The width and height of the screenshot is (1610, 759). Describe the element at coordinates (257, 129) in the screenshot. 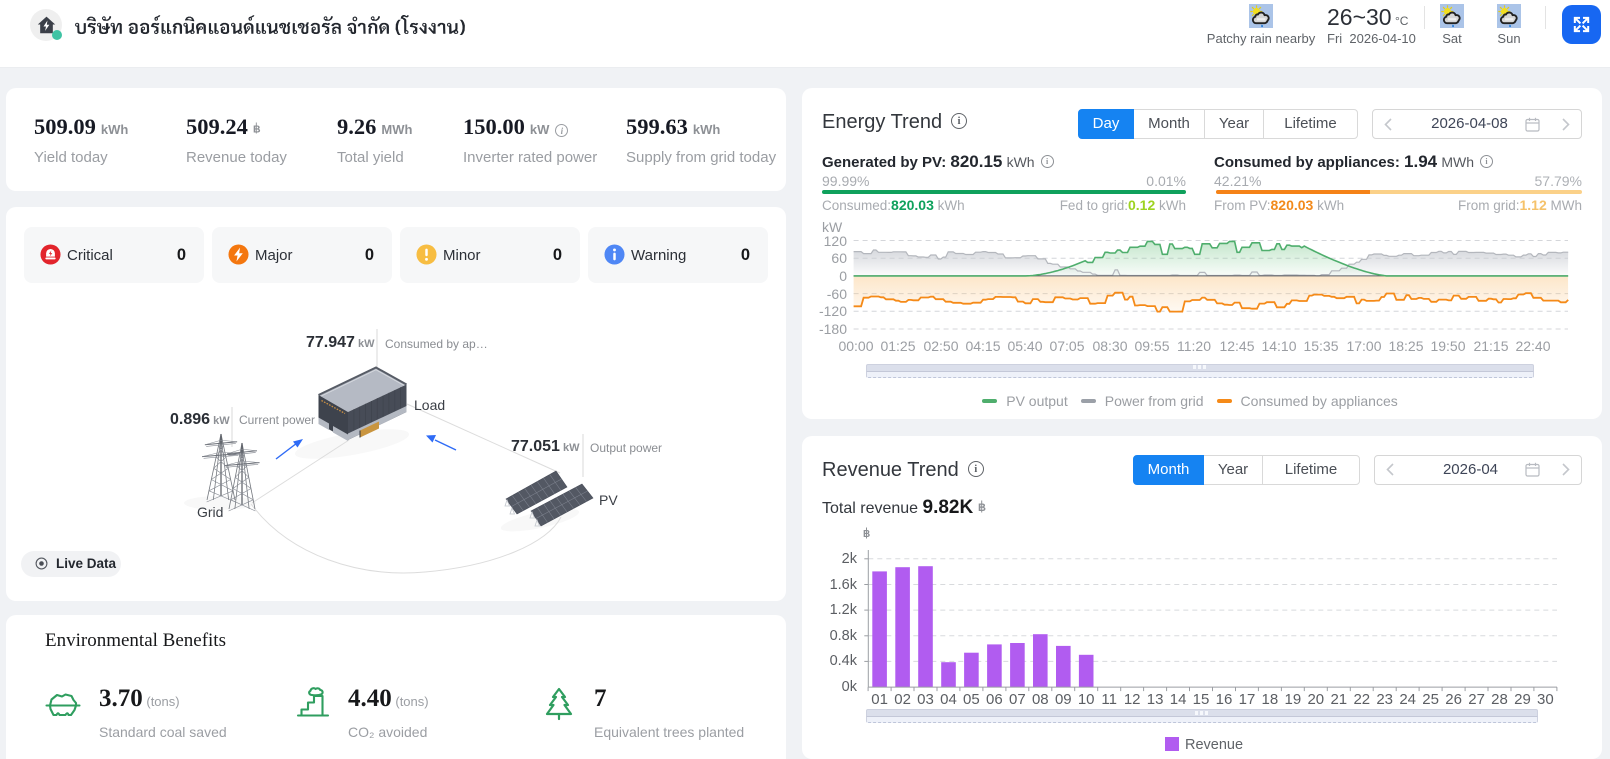

I see `svg-text: B` at that location.